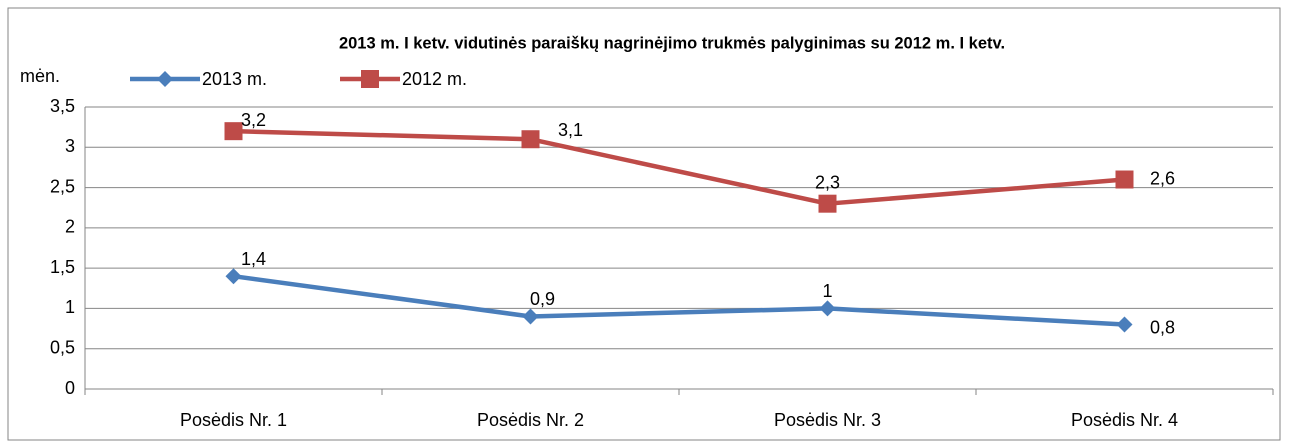  I want to click on y-tick-label: 0, so click(70, 388).